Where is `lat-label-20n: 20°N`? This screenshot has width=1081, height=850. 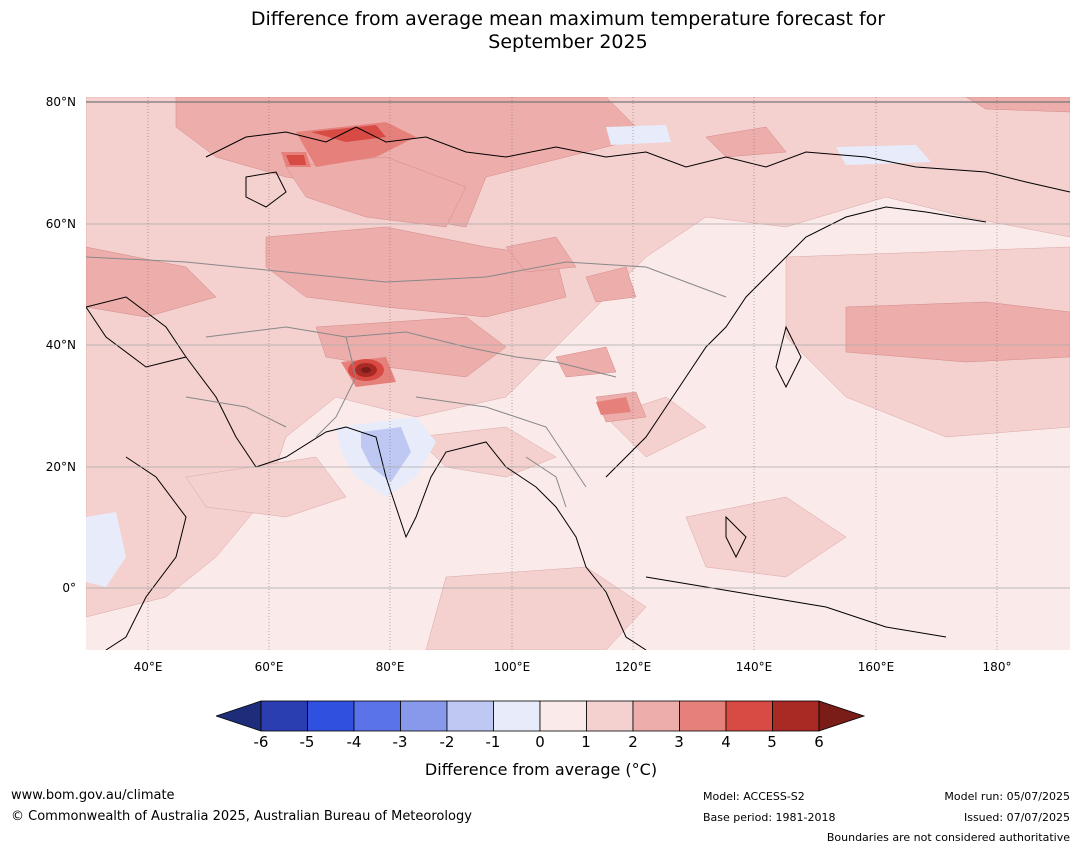
lat-label-20n: 20°N is located at coordinates (60, 467).